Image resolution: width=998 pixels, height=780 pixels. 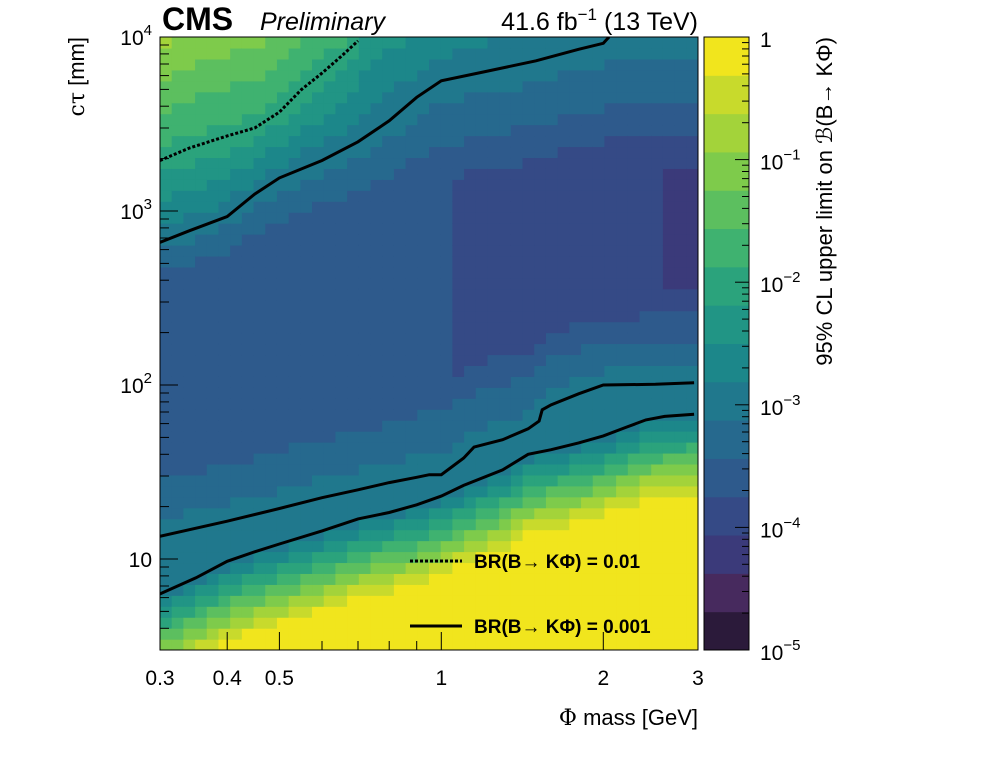 What do you see at coordinates (599, 20) in the screenshot?
I see `lumi-label: 41.6 fb−1 (13 TeV)` at bounding box center [599, 20].